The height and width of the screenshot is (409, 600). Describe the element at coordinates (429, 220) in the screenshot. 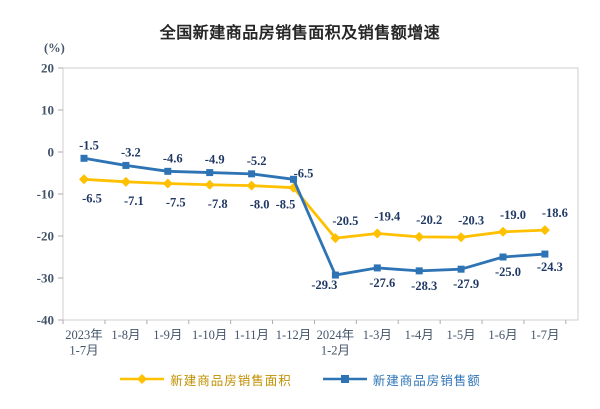

I see `data-label-sales-area: -20.2` at that location.